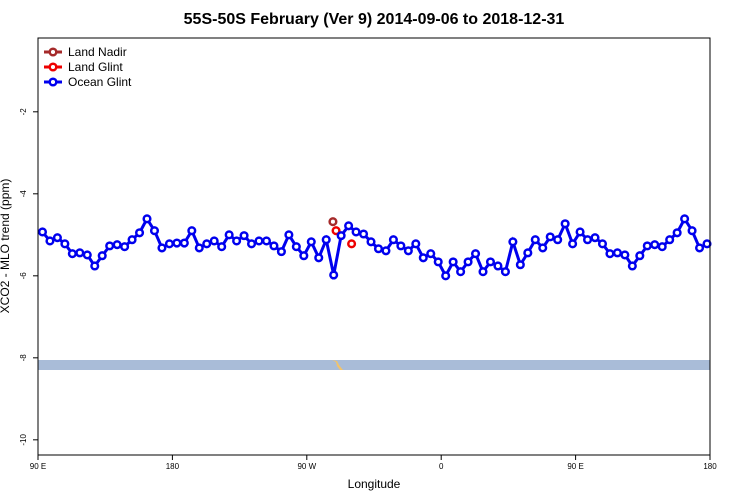 The height and width of the screenshot is (500, 750). Describe the element at coordinates (710, 466) in the screenshot. I see `x-tick-label: 180` at that location.